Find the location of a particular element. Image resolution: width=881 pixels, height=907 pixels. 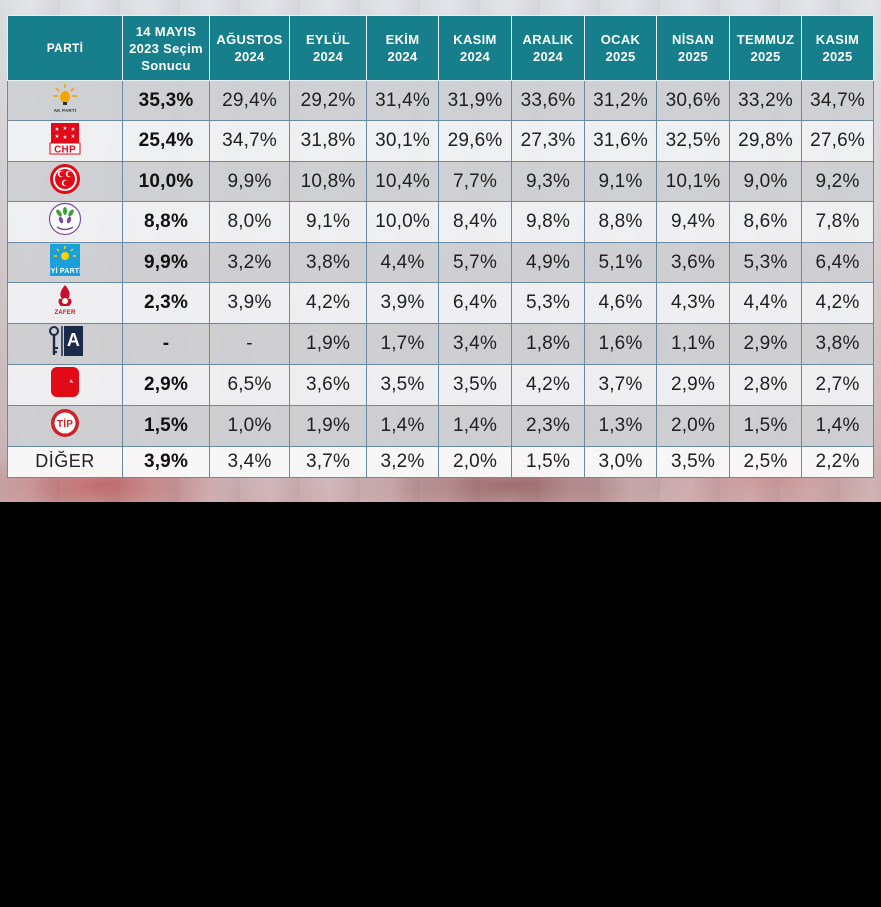

header-election: 14 MAYIS 2023 Seçim Sonucu is located at coordinates (166, 48).